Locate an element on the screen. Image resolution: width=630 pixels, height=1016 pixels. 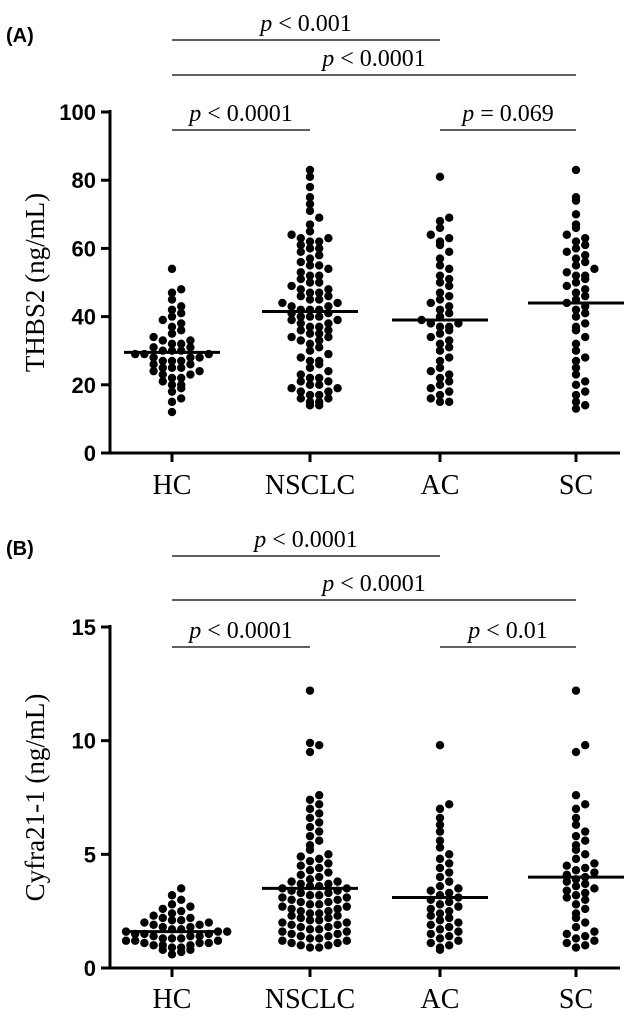
y-axis-label: Cyfra21-1 (ng/mL) is located at coordinates (35, 798).